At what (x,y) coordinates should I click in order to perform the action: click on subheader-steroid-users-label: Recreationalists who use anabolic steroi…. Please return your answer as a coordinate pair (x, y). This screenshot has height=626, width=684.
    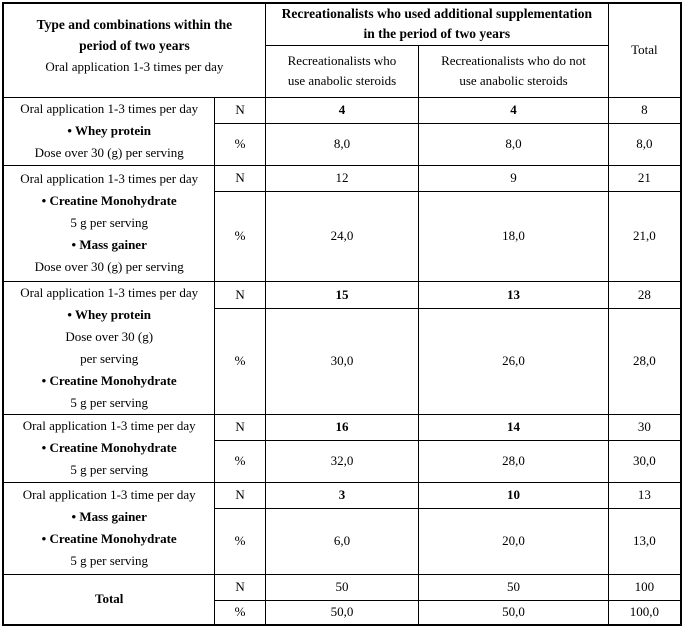
    Looking at the image, I should click on (342, 70).